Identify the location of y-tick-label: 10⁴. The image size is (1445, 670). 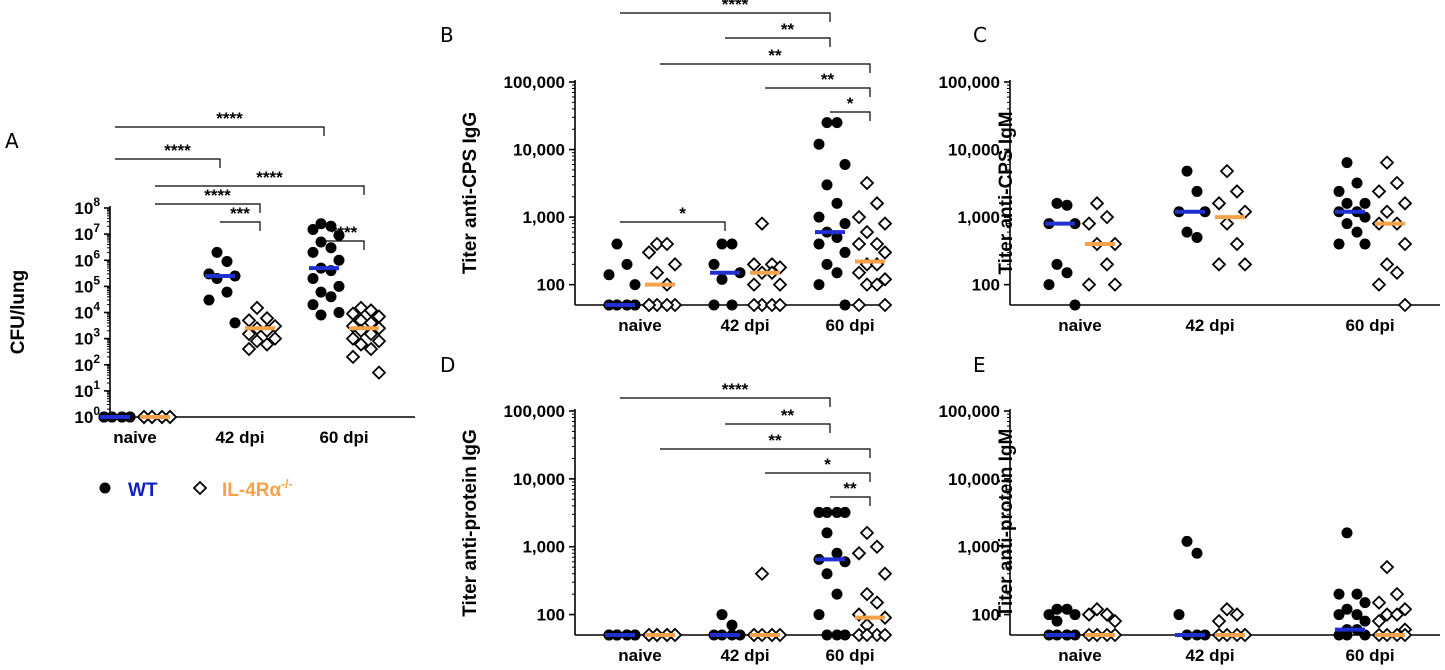
(87, 311).